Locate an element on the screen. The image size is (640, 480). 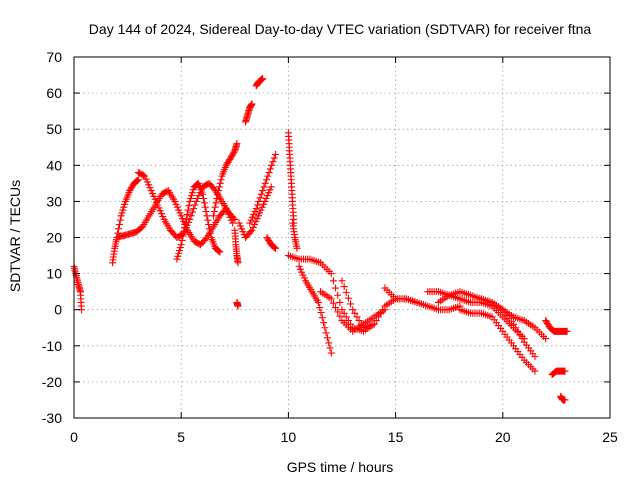
x-tick-label: 5 is located at coordinates (181, 437).